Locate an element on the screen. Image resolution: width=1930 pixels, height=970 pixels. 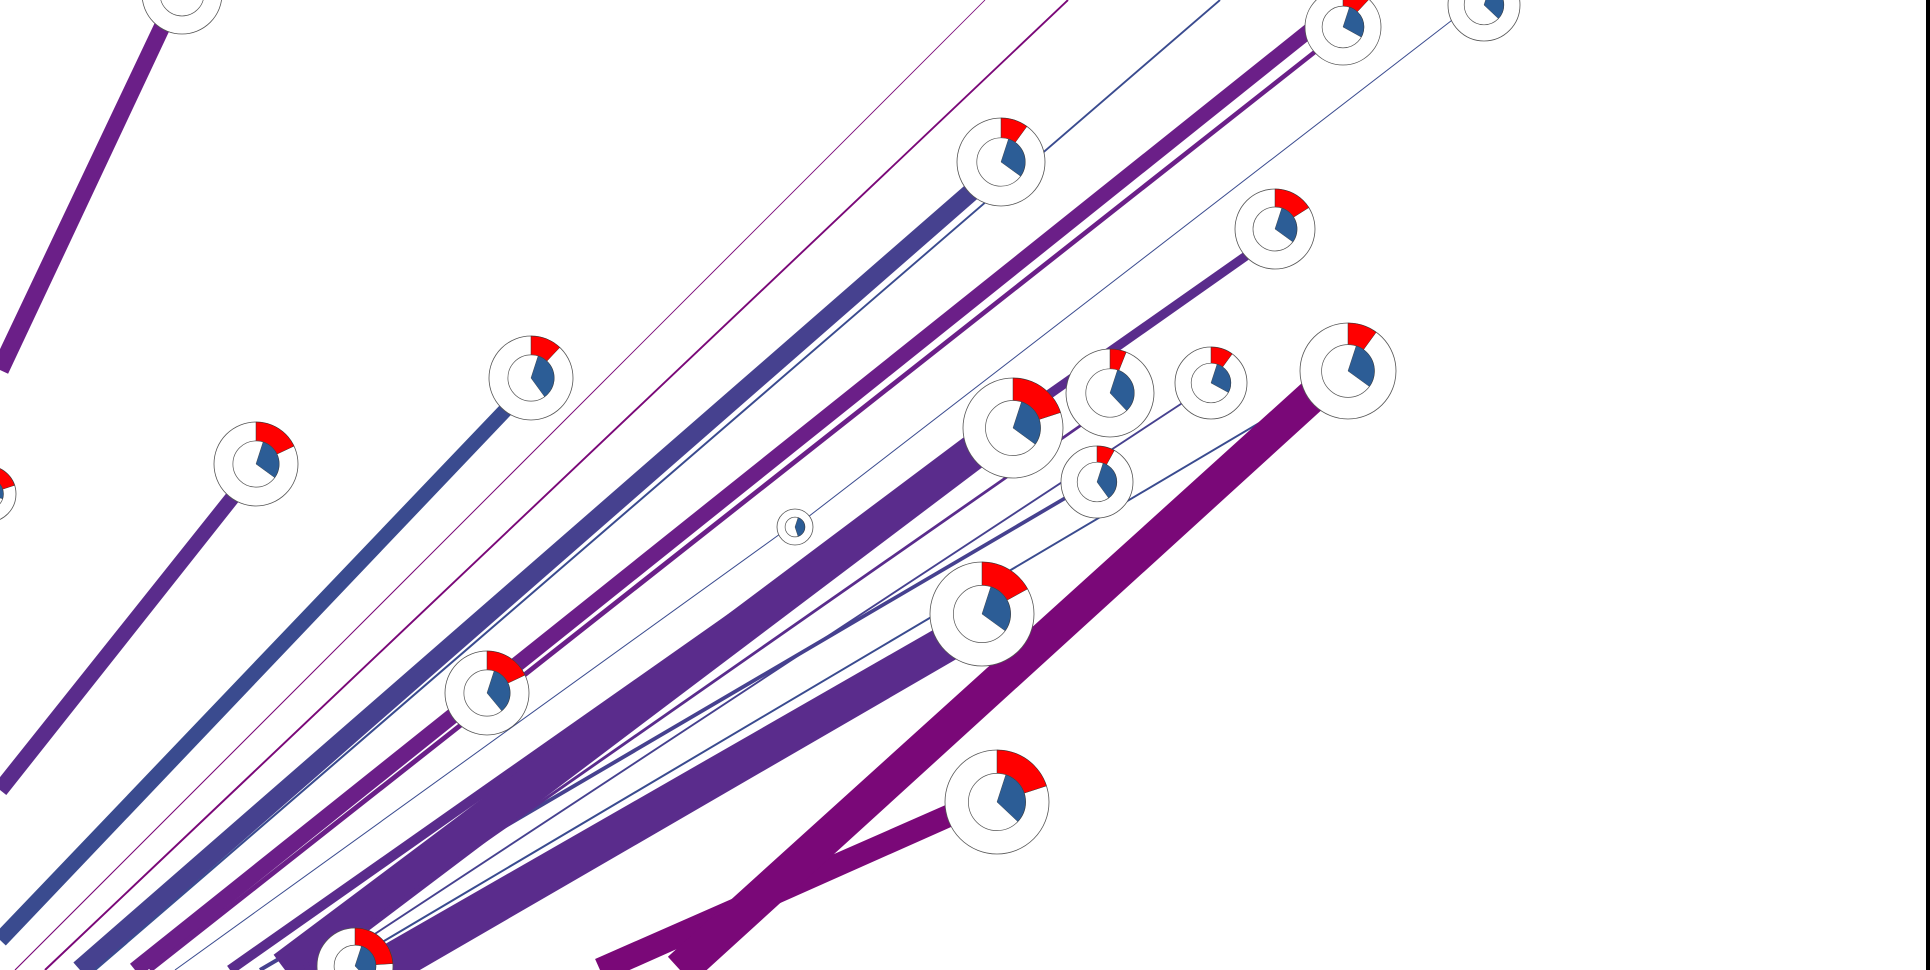
node-i-glyph is located at coordinates (1275, 229).